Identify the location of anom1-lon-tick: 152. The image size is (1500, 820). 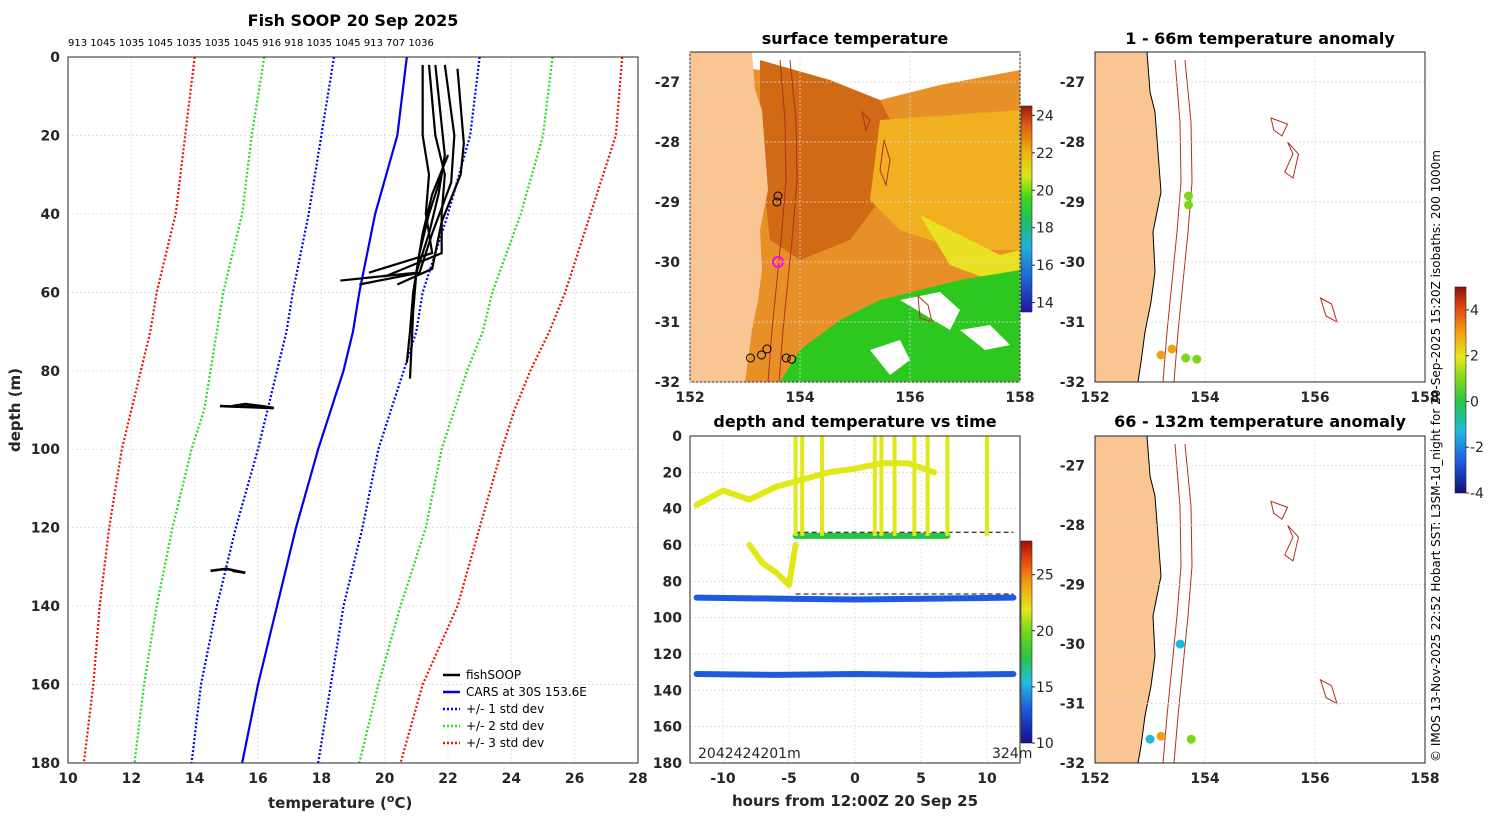
(1094, 398).